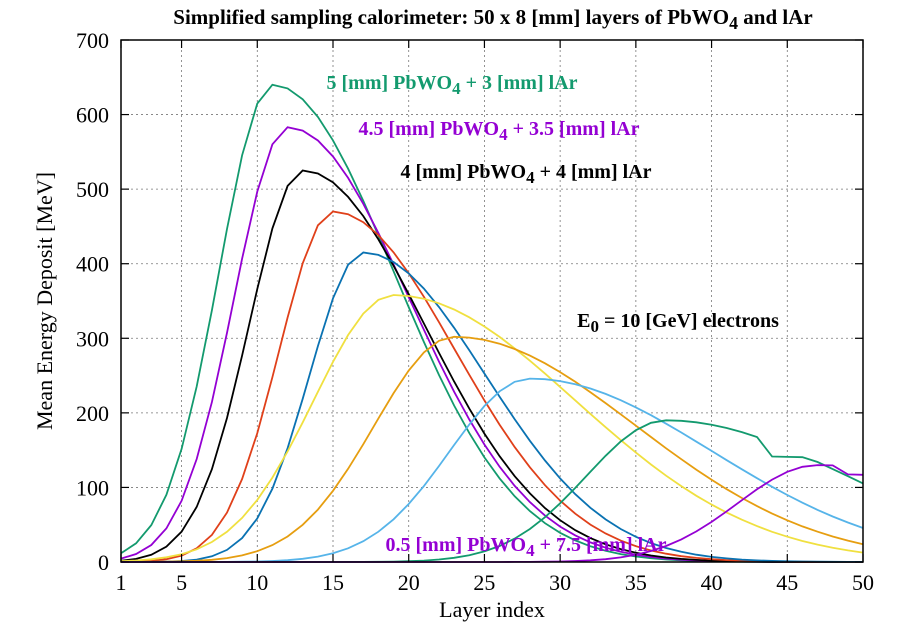 Image resolution: width=900 pixels, height=629 pixels. Describe the element at coordinates (456, 545) in the screenshot. I see `annotation-0-5mm-text: 0.5 [mm] PbWO` at that location.